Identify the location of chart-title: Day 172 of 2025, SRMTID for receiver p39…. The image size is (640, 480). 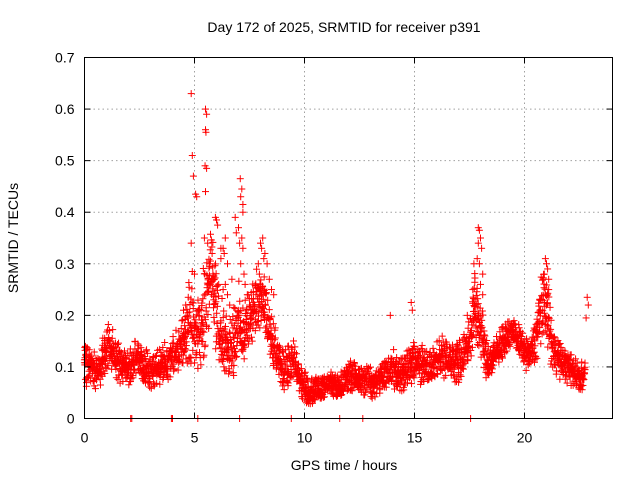
(343, 27).